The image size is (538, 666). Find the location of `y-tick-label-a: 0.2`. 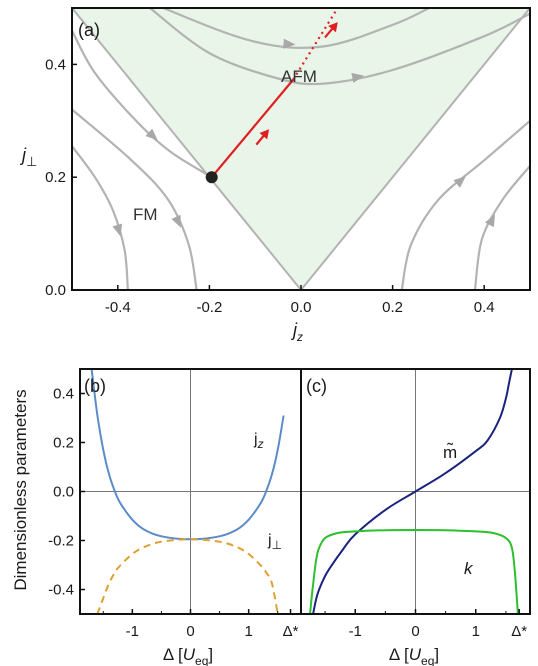

y-tick-label-a: 0.2 is located at coordinates (55, 177).